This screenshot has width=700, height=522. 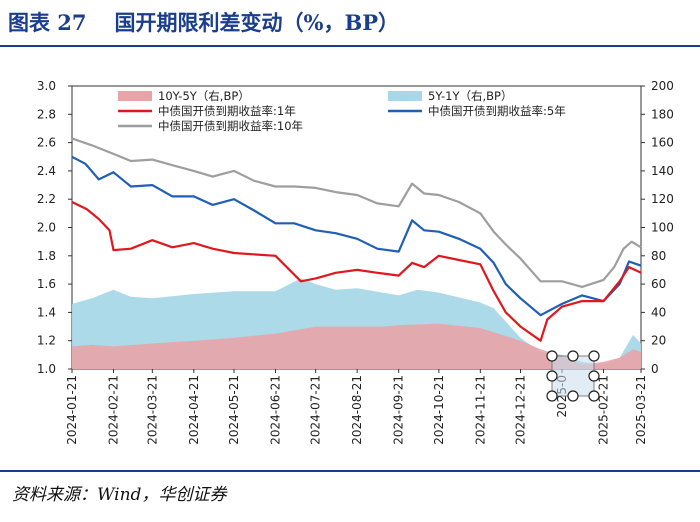 I want to click on left-tick-label: 1.2, so click(x=46, y=341).